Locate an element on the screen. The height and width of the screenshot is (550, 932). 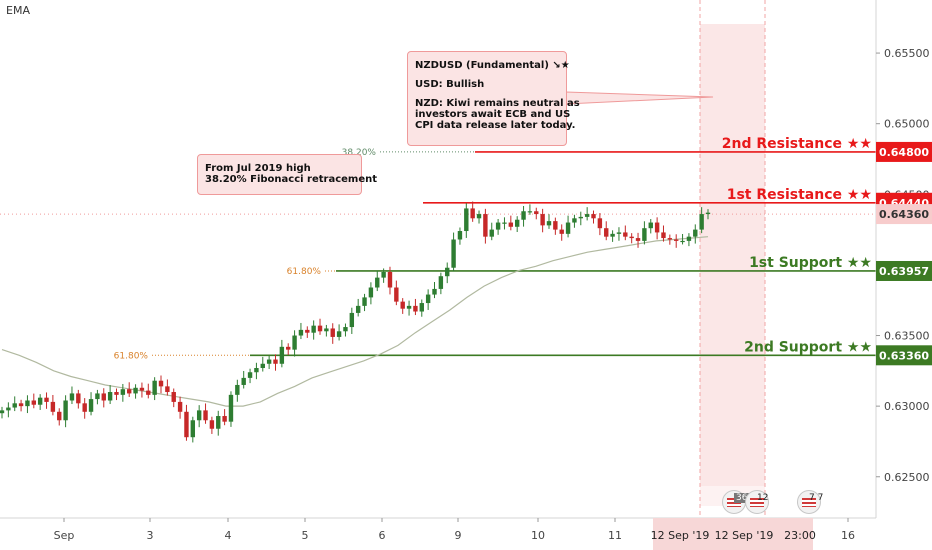
us-event-icon: 12 is located at coordinates (757, 502).